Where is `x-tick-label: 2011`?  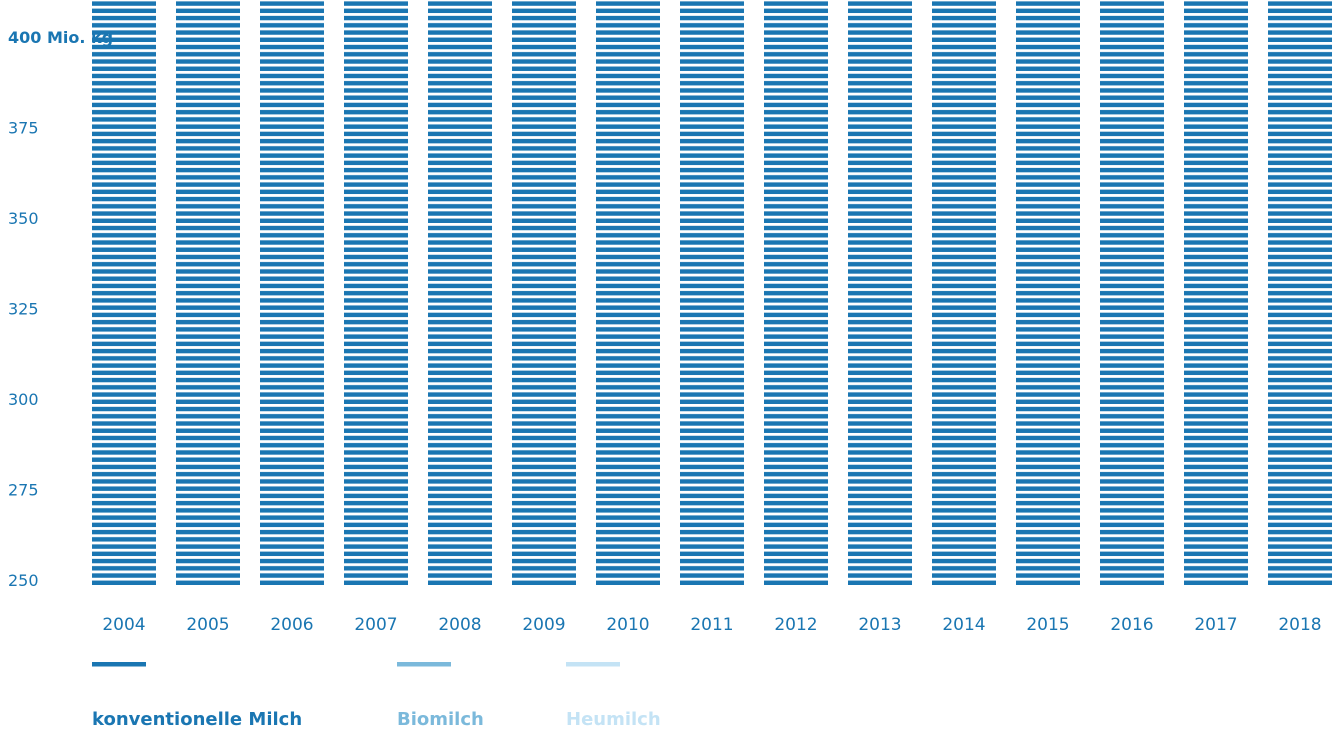 x-tick-label: 2011 is located at coordinates (711, 625).